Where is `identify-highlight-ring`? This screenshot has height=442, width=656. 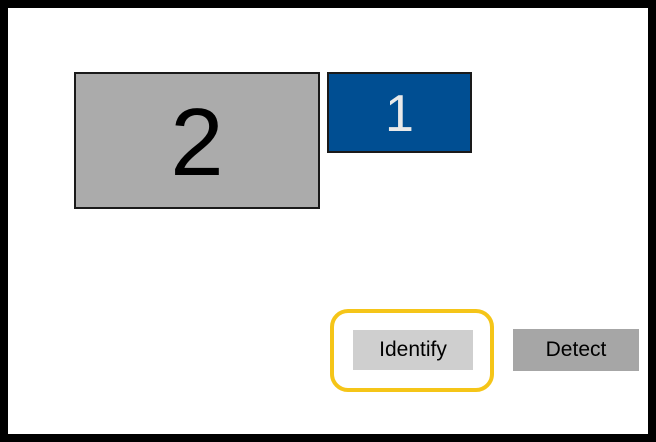
identify-highlight-ring is located at coordinates (412, 350).